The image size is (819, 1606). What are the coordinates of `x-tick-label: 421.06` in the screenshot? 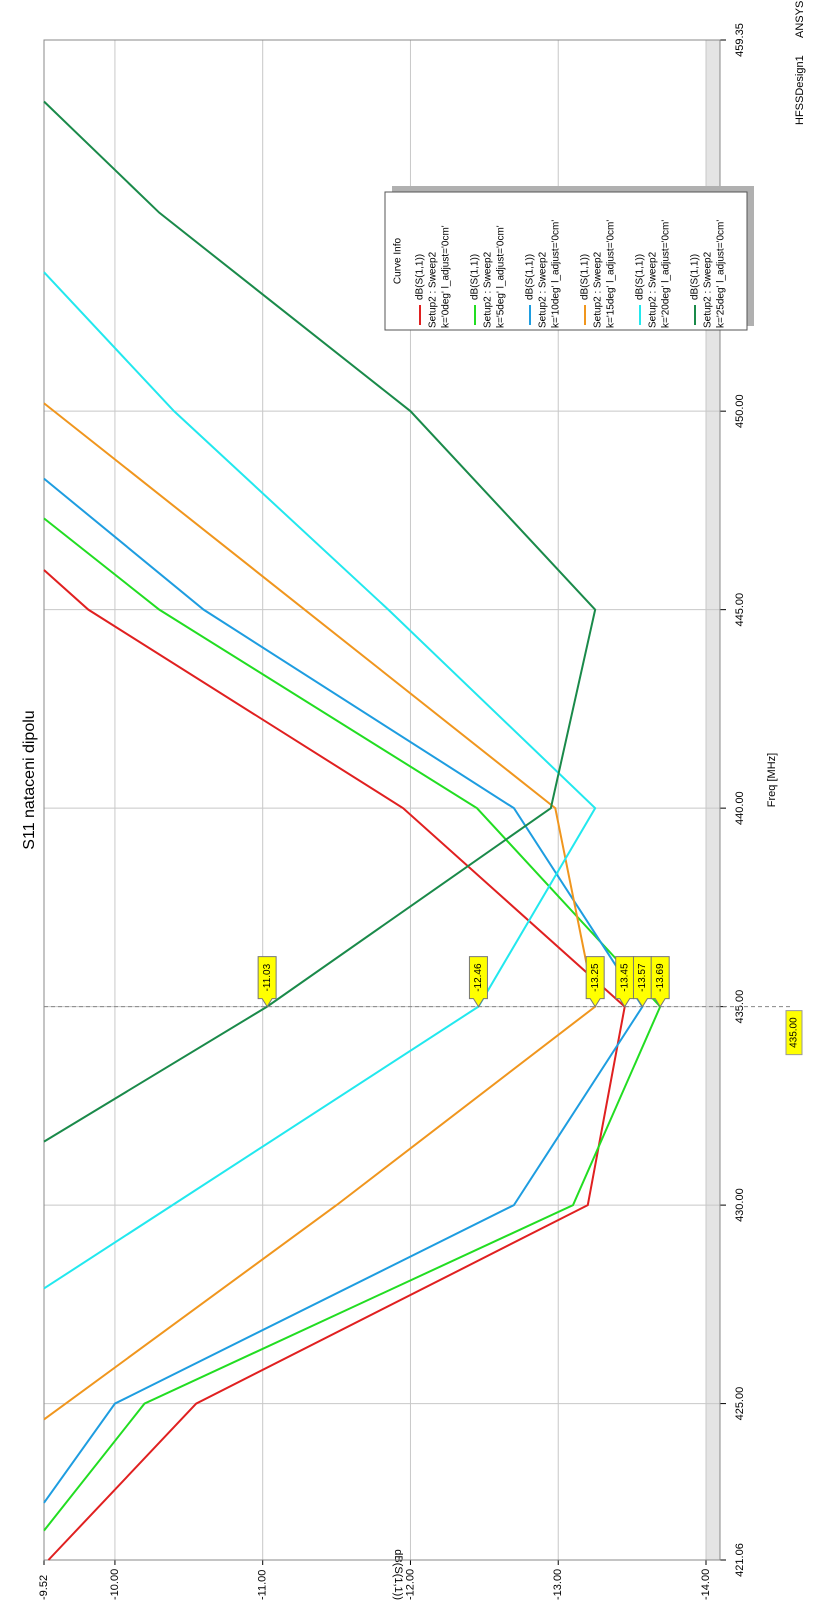 It's located at (740, 1560).